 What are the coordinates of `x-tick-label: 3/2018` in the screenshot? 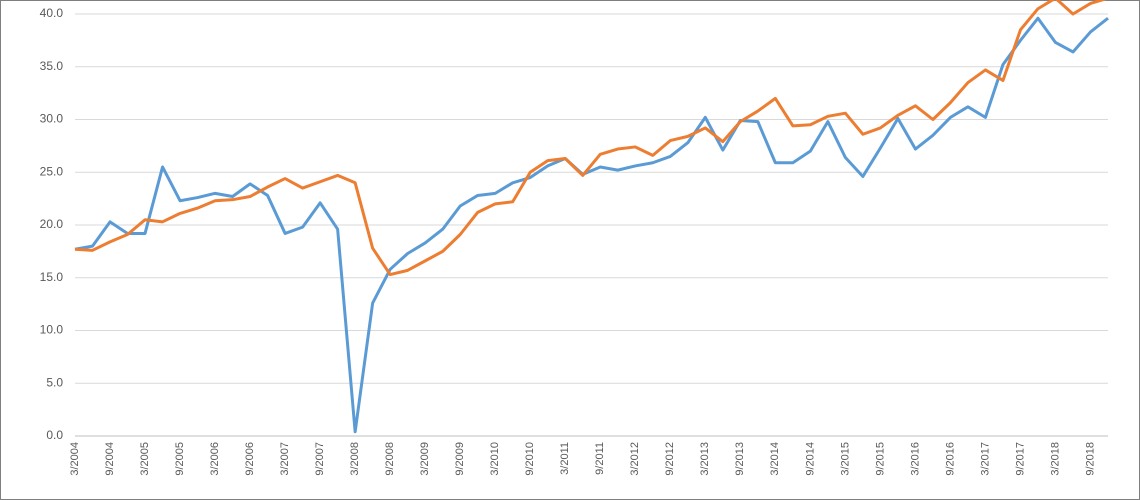 It's located at (1055, 459).